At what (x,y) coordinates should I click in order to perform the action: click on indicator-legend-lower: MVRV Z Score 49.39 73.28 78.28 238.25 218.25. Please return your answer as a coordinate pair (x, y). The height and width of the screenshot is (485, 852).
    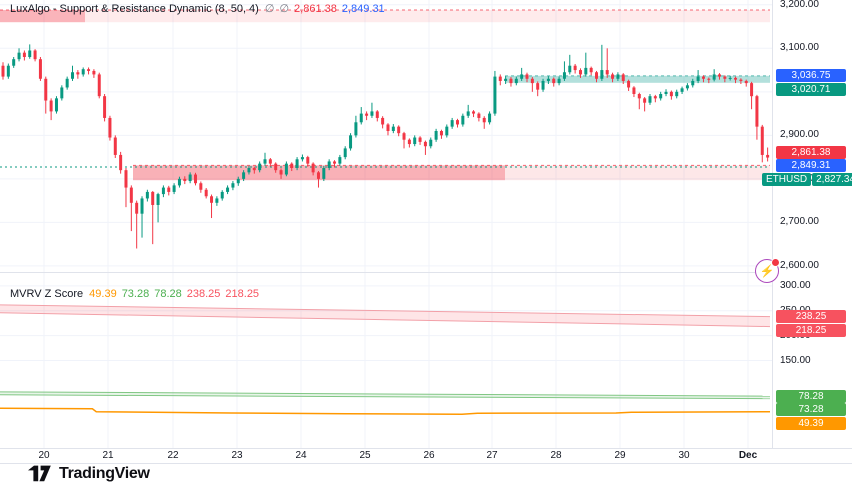
    Looking at the image, I should click on (137, 294).